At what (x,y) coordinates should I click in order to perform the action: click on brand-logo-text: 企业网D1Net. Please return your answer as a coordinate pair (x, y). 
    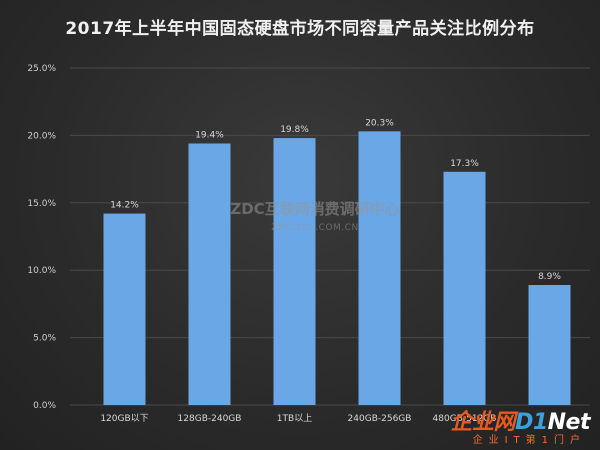
    Looking at the image, I should click on (520, 420).